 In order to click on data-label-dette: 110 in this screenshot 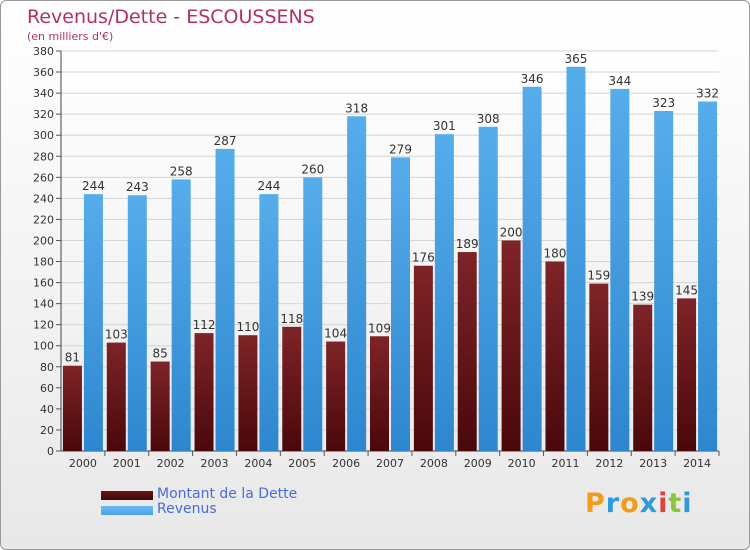, I will do `click(247, 327)`.